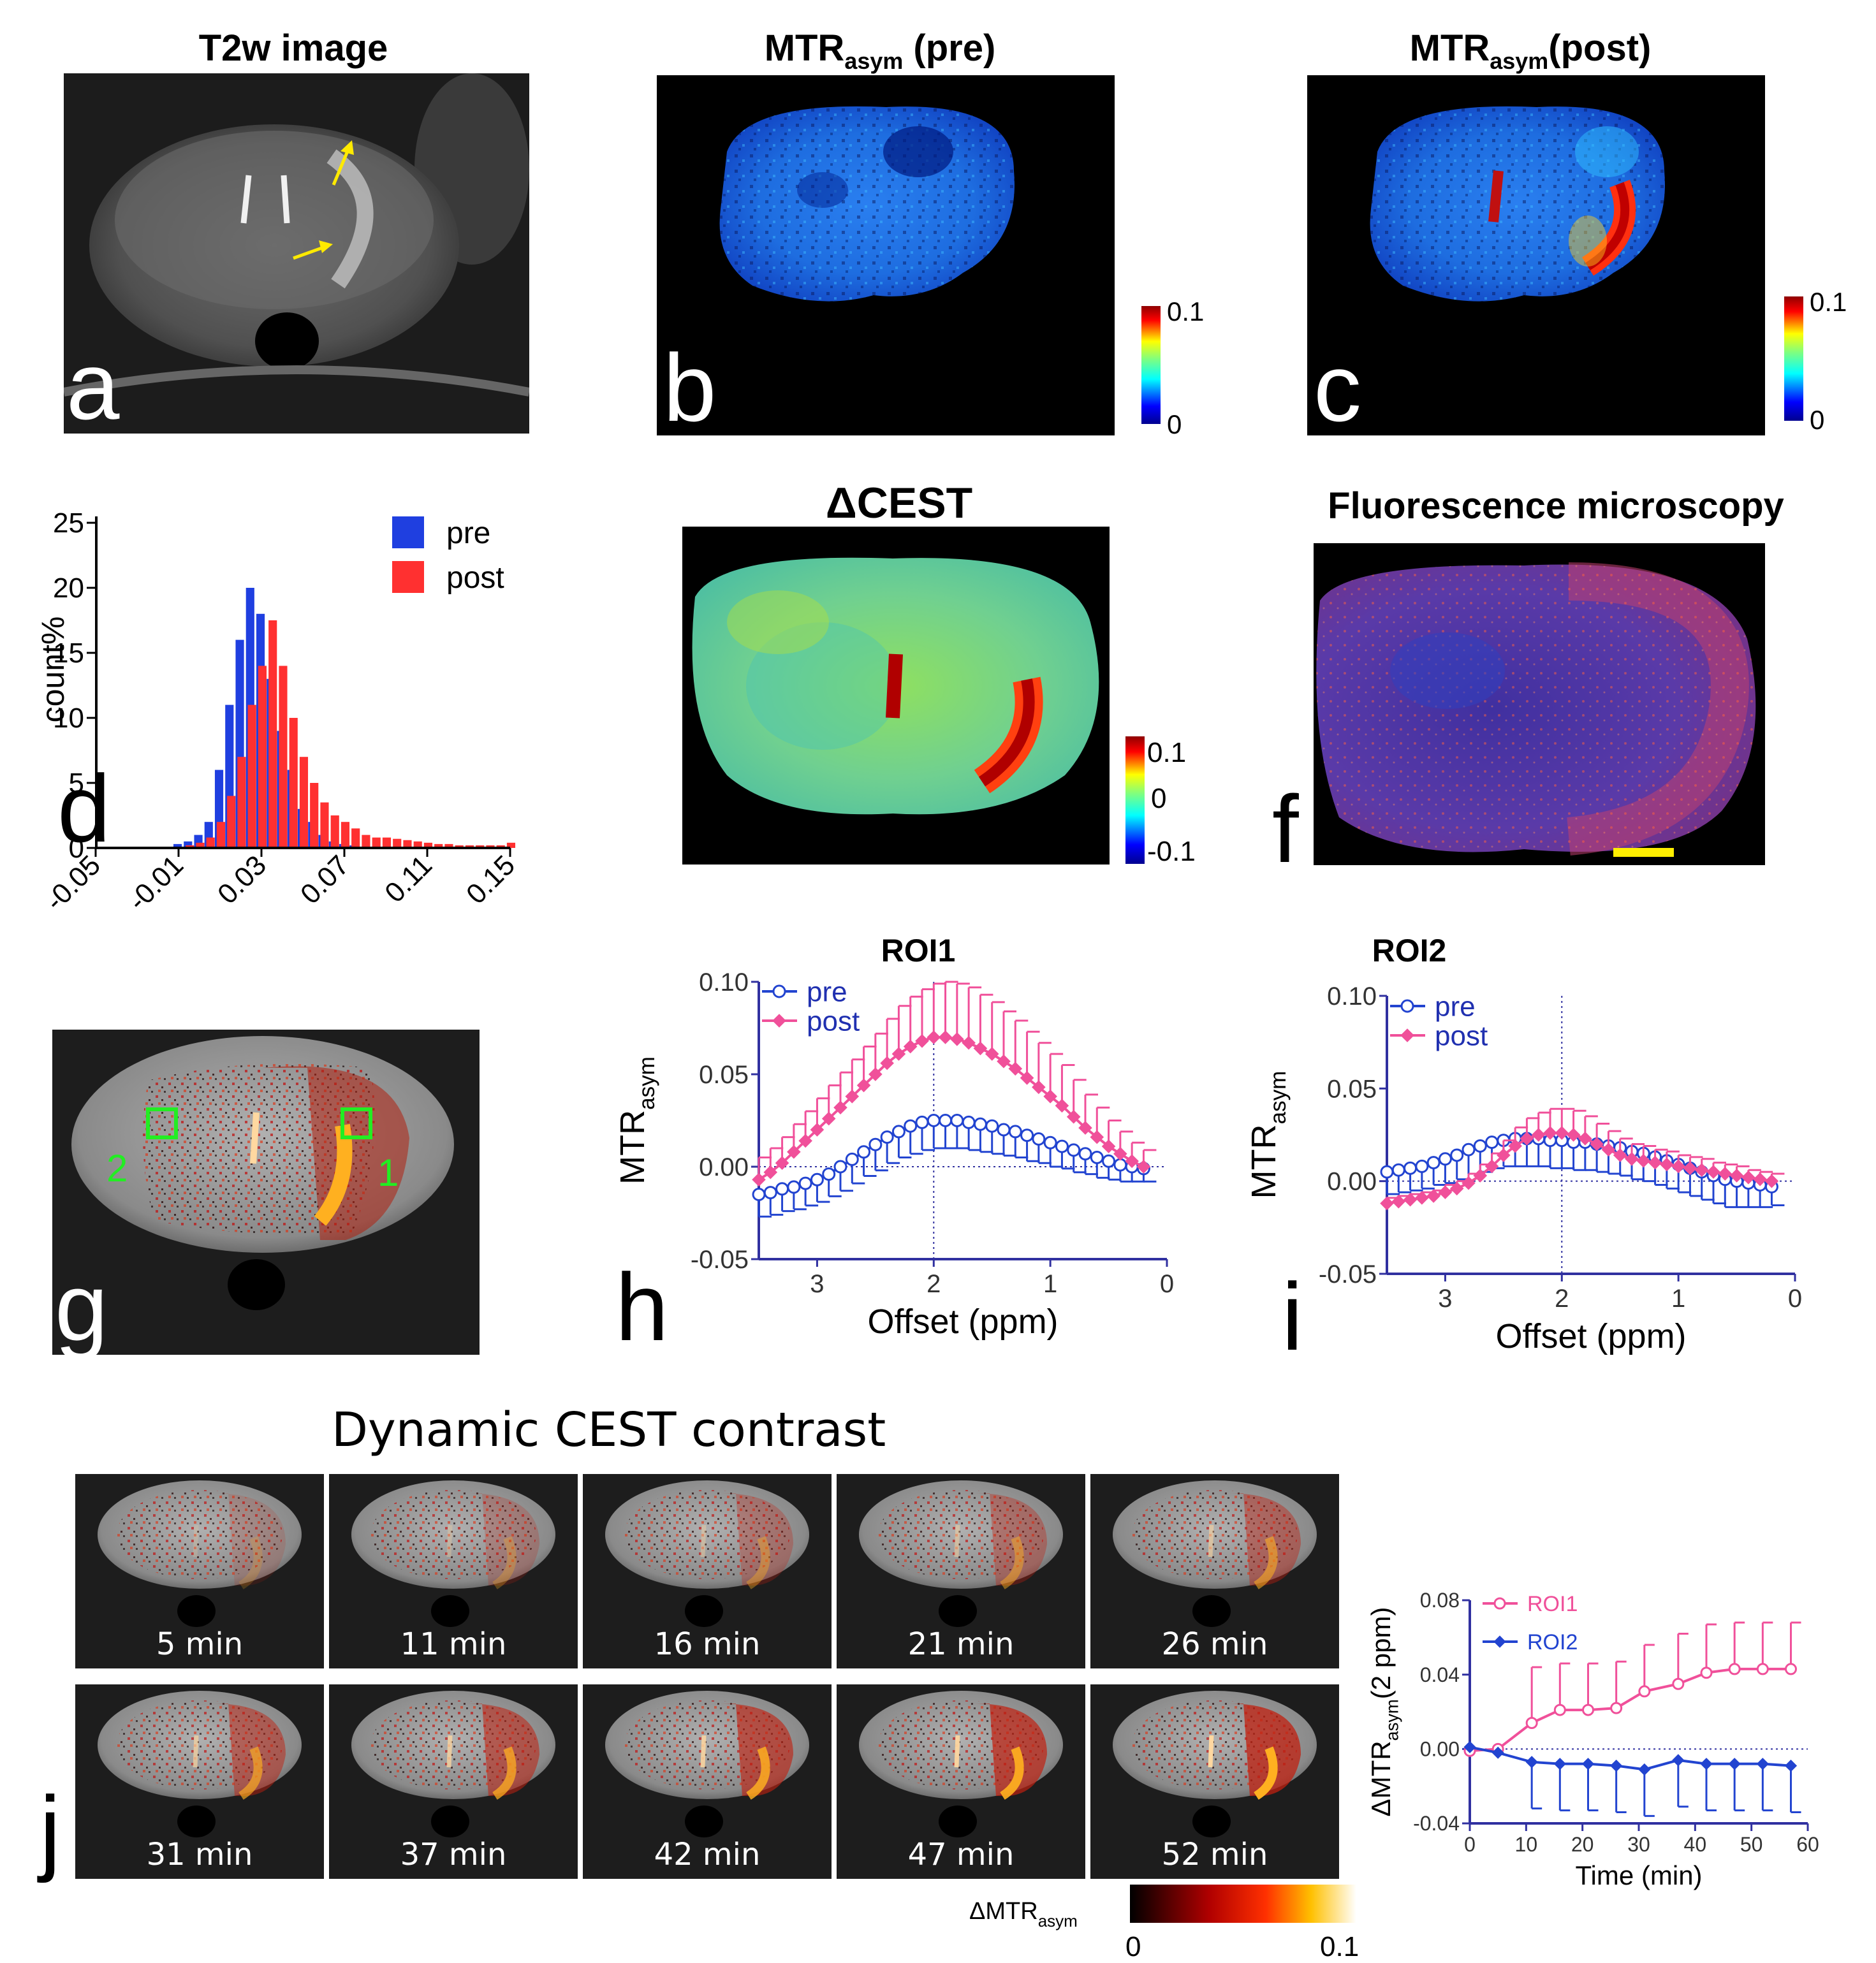 This screenshot has height=1963, width=1876. What do you see at coordinates (642, 1307) in the screenshot?
I see `panel-h-label: h` at bounding box center [642, 1307].